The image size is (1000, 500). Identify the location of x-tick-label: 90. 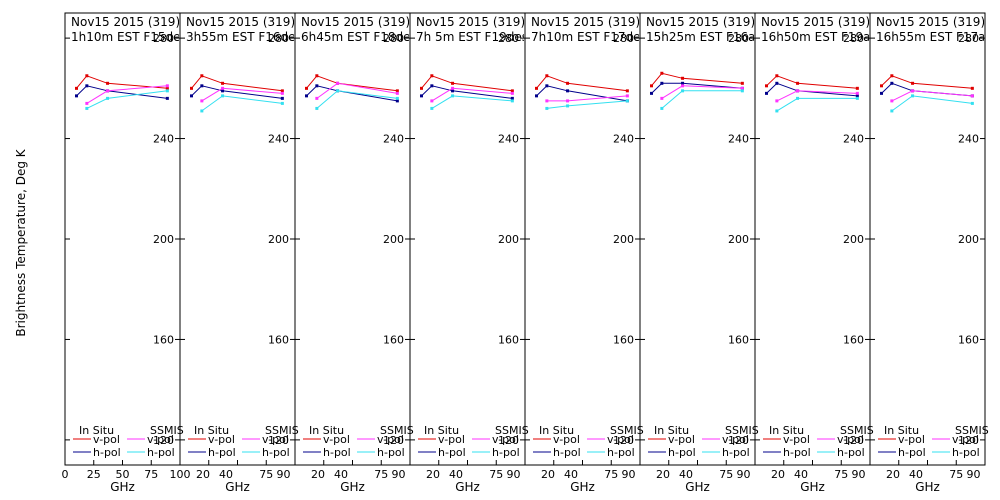
(284, 474).